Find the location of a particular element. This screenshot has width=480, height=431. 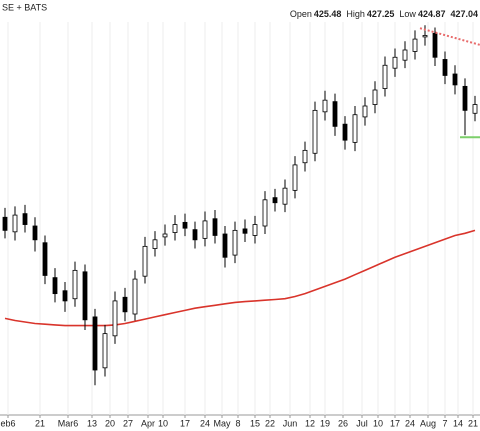

x-tick-label: 19 is located at coordinates (325, 423).